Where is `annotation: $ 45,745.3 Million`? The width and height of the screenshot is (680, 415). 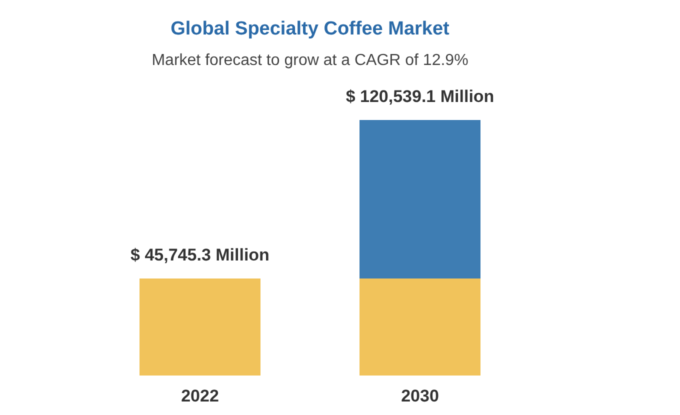
annotation: $ 45,745.3 Million is located at coordinates (200, 255).